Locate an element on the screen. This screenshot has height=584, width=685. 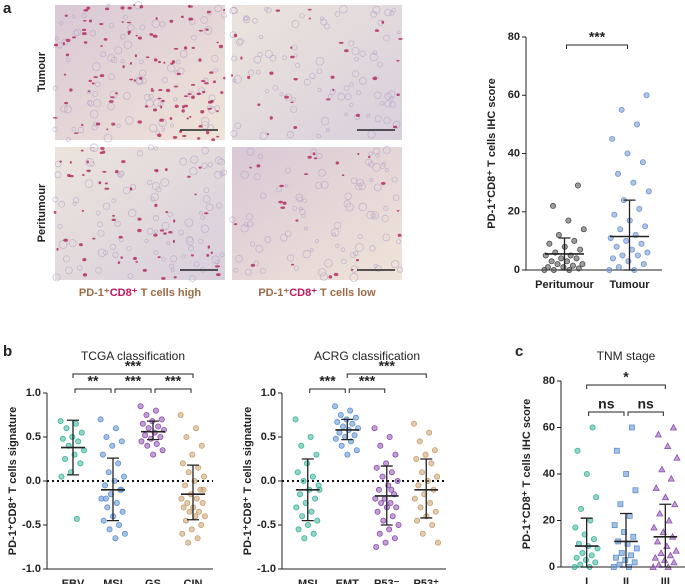
error-bar is located at coordinates (193, 492).